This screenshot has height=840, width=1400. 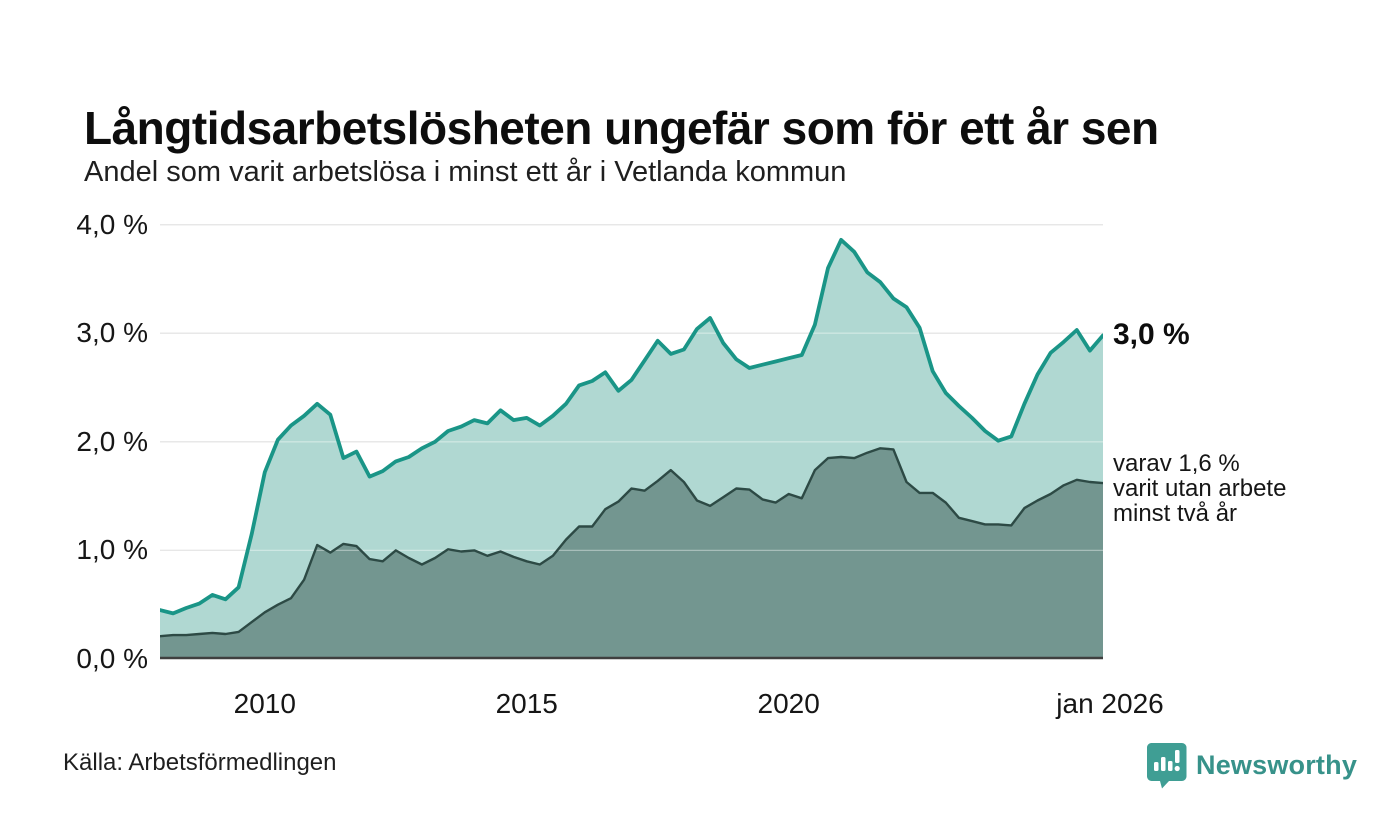 I want to click on secondary-series-label-line2: varit utan arbete, so click(x=1200, y=488).